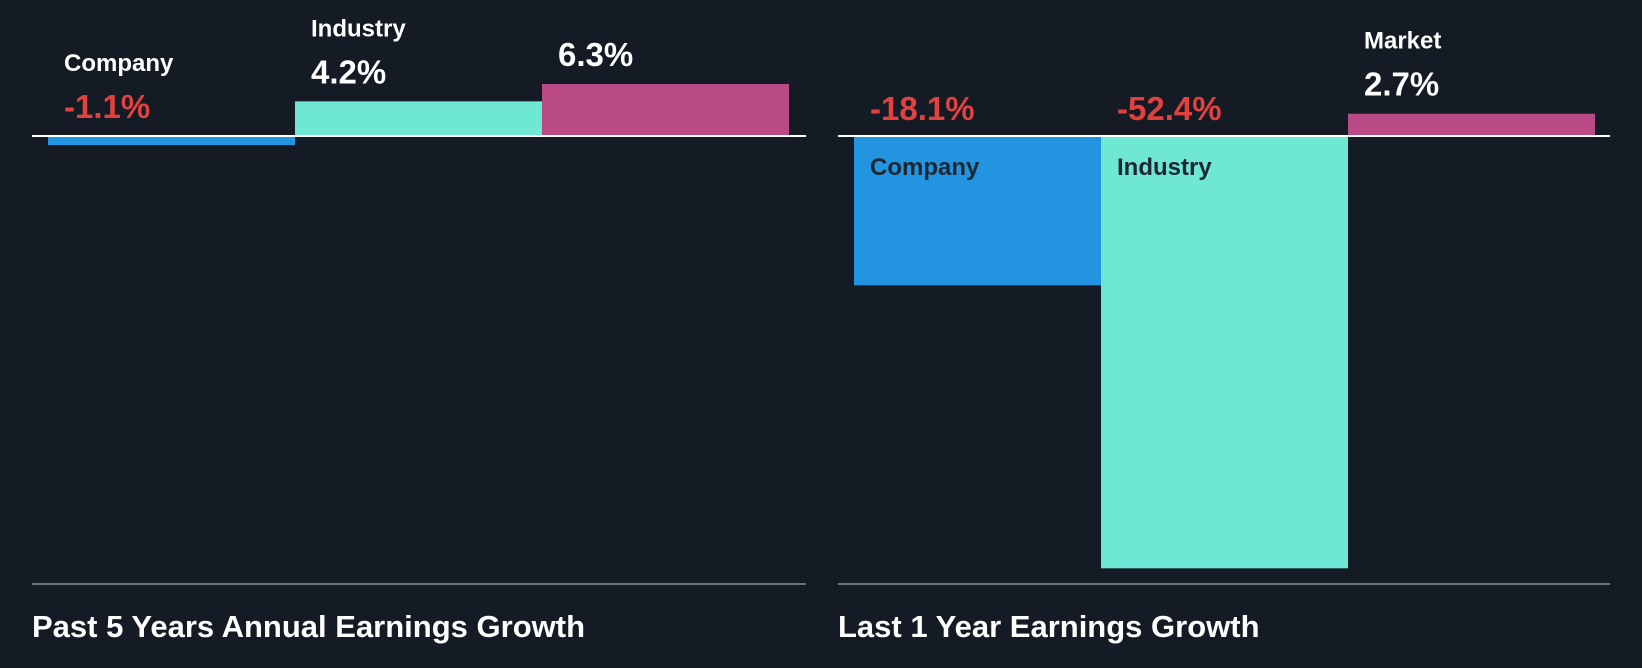 This screenshot has width=1642, height=668. Describe the element at coordinates (1049, 626) in the screenshot. I see `panel-2-title: Last 1 Year Earnings Growth` at that location.